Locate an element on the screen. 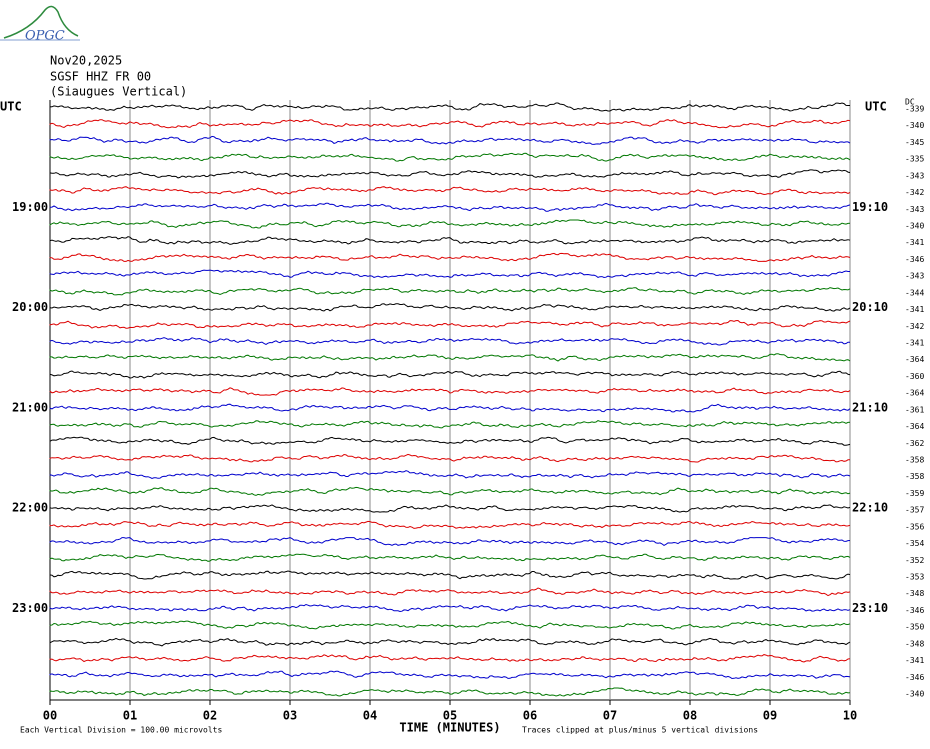  x-tick-label: 09 is located at coordinates (770, 716).